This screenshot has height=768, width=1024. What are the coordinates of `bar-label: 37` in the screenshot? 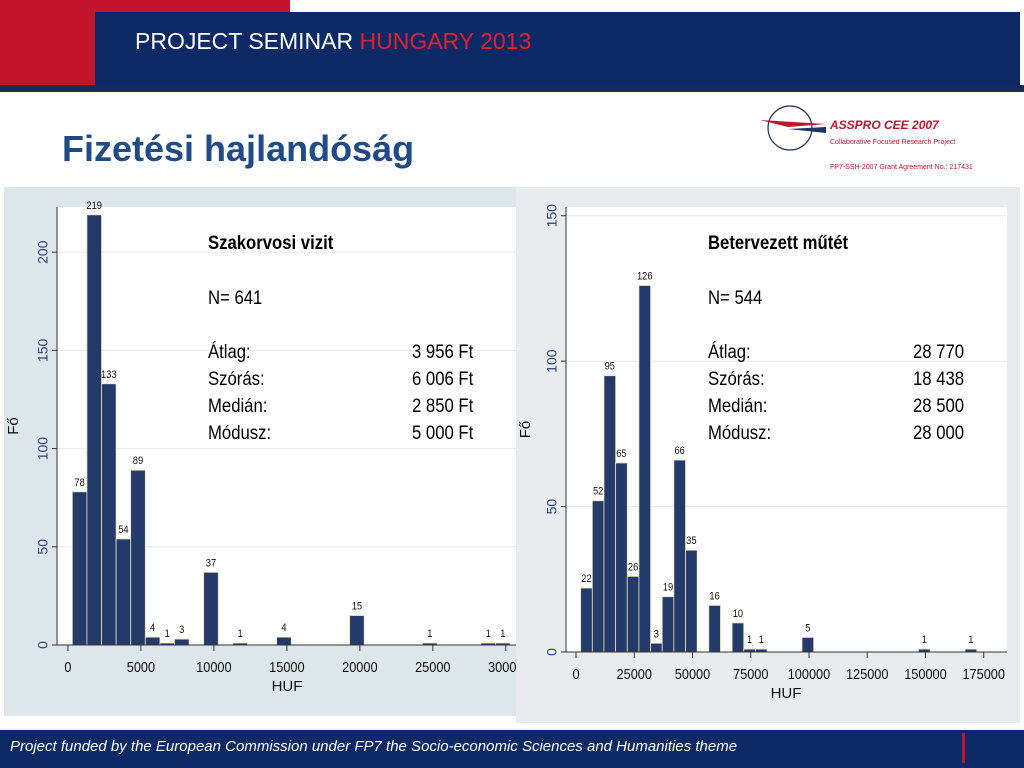 It's located at (211, 564).